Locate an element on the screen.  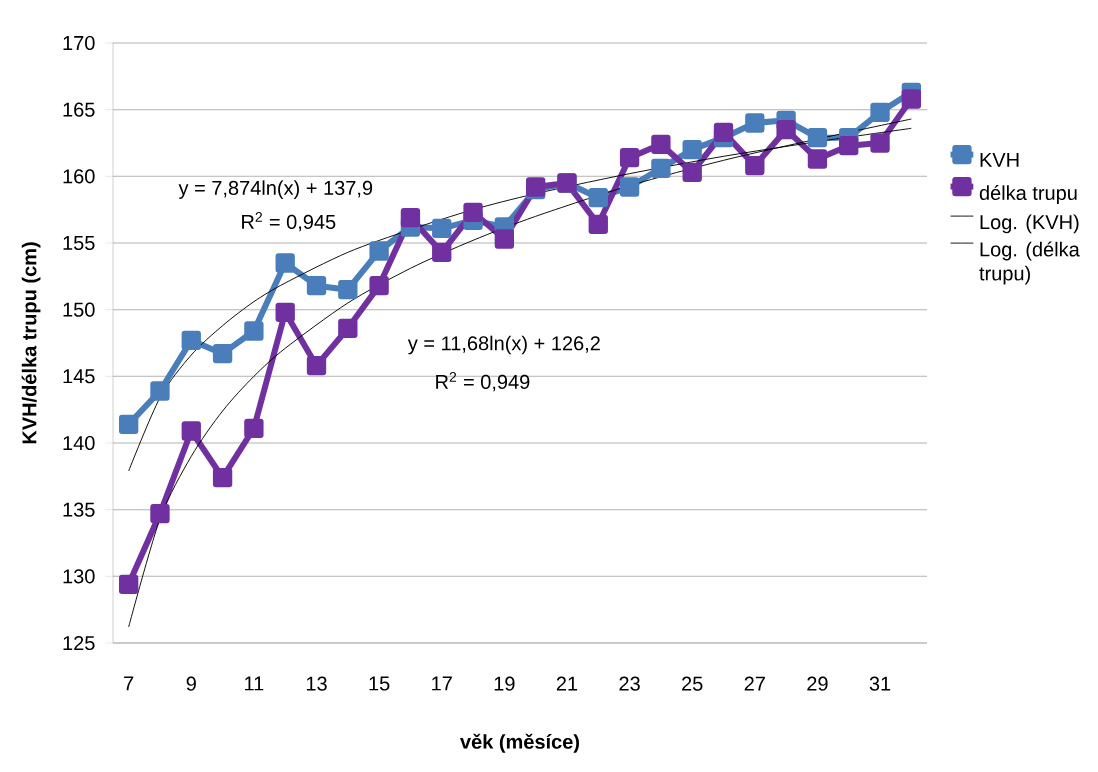
x-tick-label: 25 is located at coordinates (692, 683).